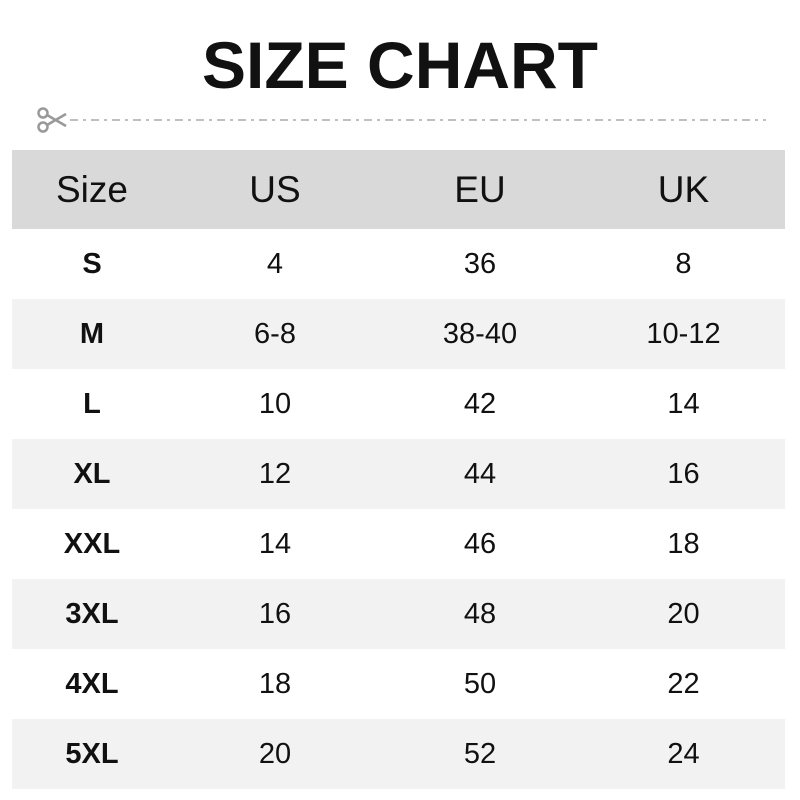 The height and width of the screenshot is (800, 800). I want to click on header-eu: EU, so click(480, 189).